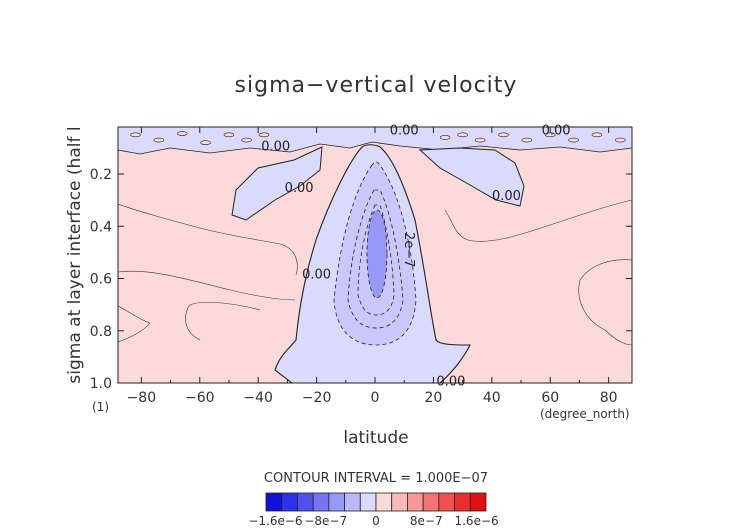 This screenshot has height=532, width=752. What do you see at coordinates (476, 521) in the screenshot?
I see `colorbar-tick-label: 1.6e−6` at bounding box center [476, 521].